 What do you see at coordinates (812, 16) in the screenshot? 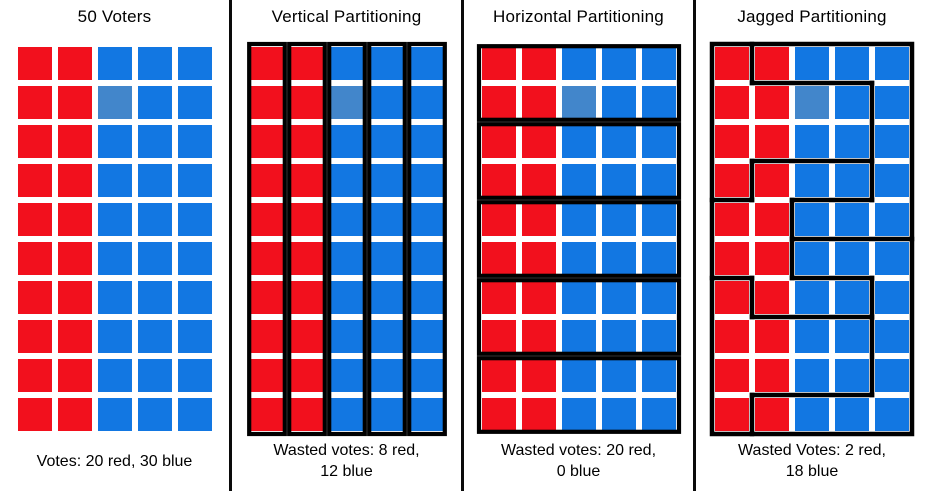
I see `panel-title: Jagged Partitioning` at bounding box center [812, 16].